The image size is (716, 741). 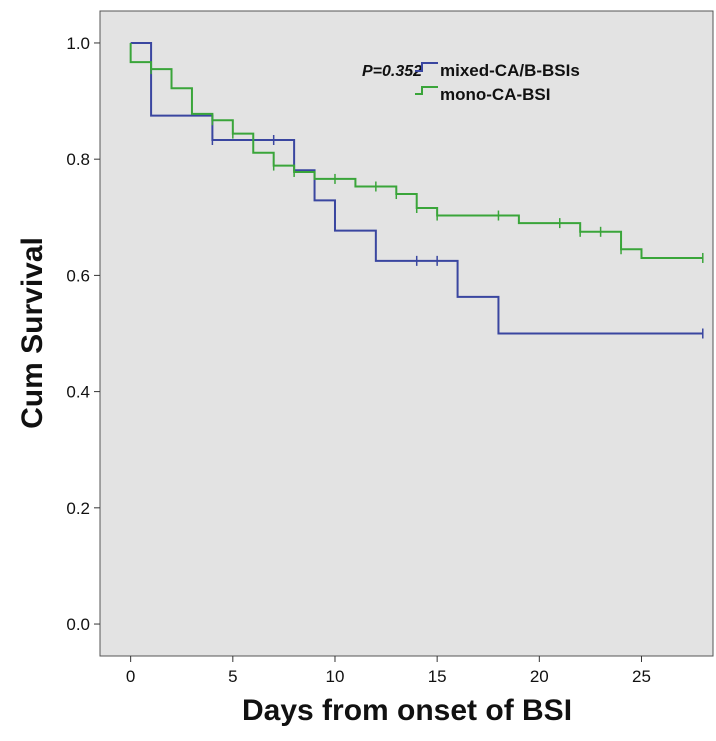 I want to click on y-tick-label: 0.6, so click(x=78, y=275).